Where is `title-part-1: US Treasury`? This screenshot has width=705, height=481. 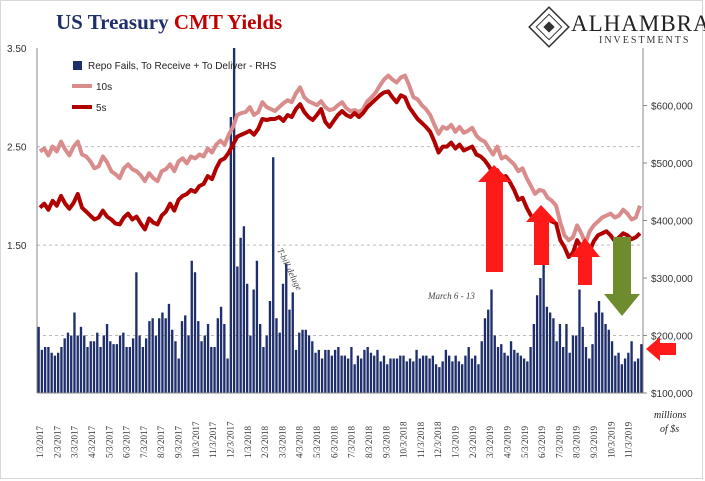 title-part-1: US Treasury is located at coordinates (112, 22).